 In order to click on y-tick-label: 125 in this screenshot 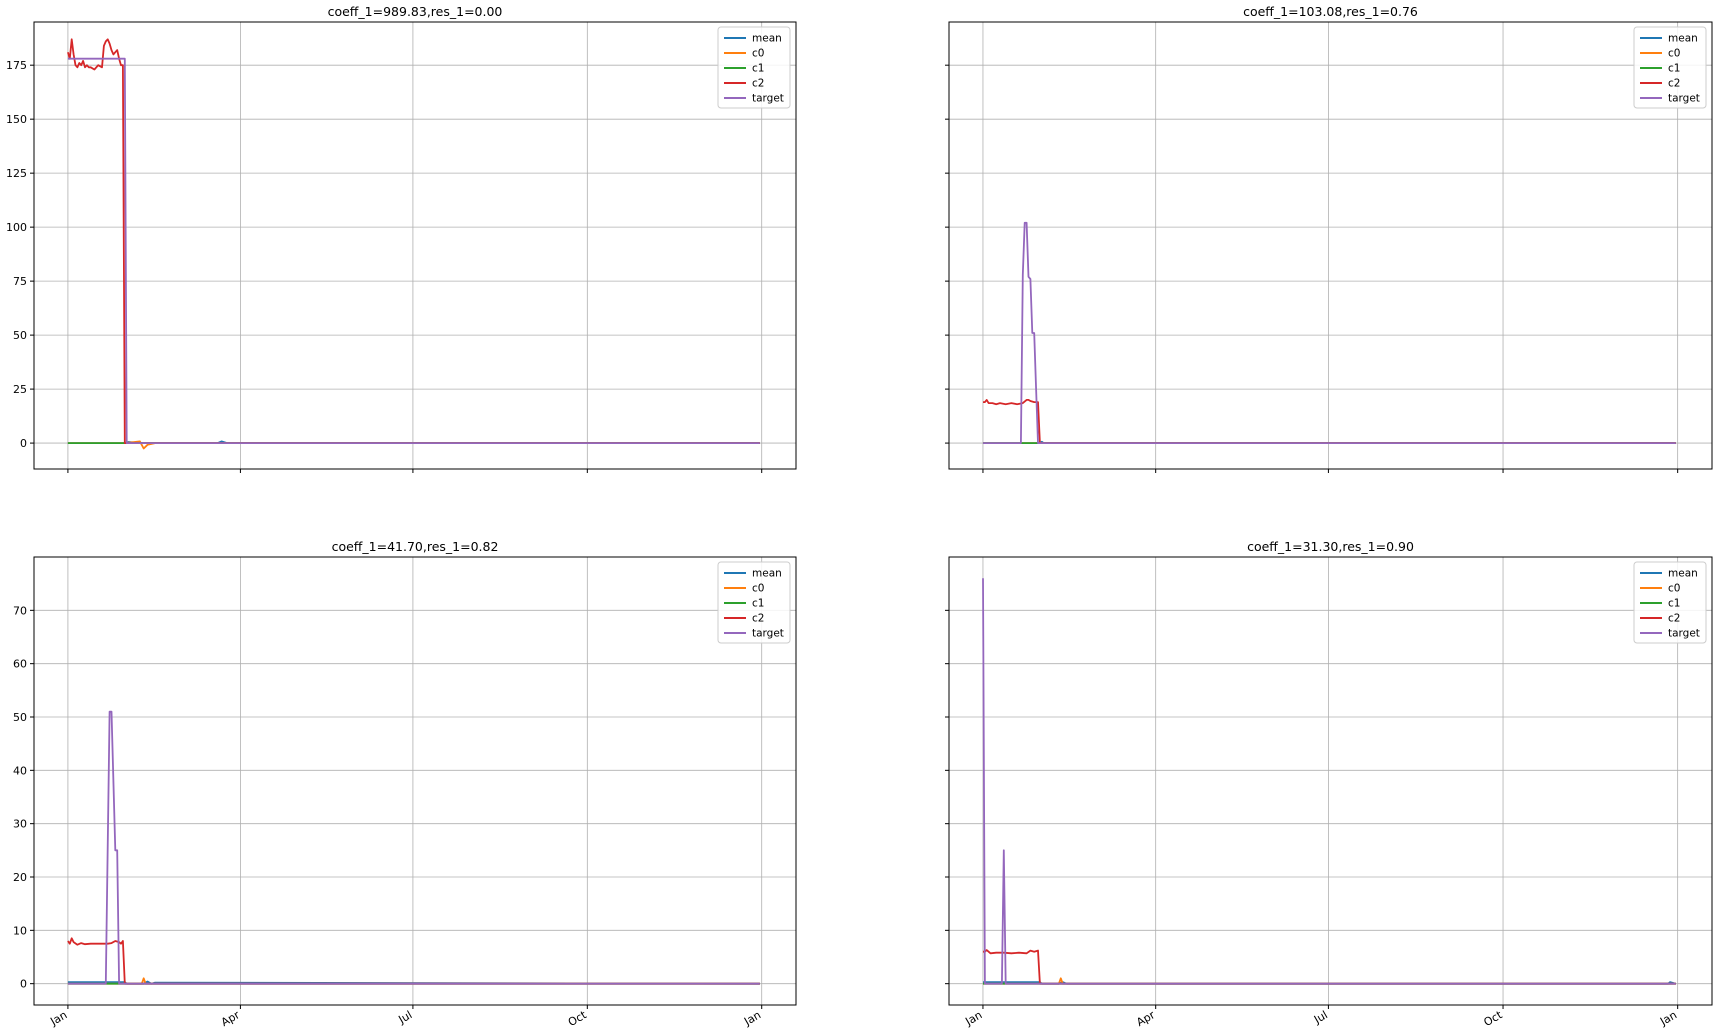, I will do `click(16, 173)`.